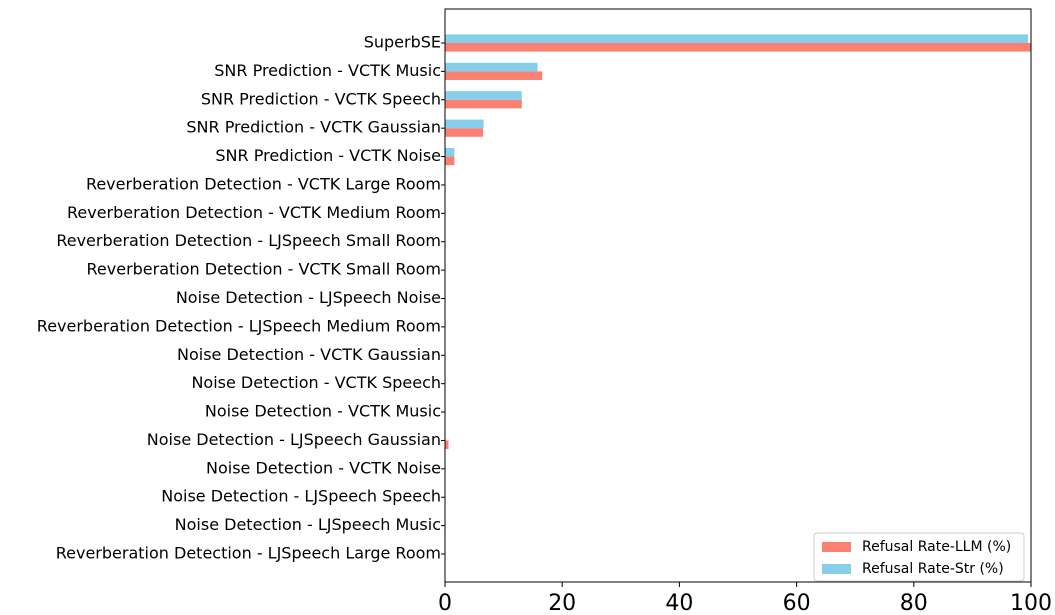 The height and width of the screenshot is (615, 1055). I want to click on legend-label: Refusal Rate-Str (%), so click(933, 569).